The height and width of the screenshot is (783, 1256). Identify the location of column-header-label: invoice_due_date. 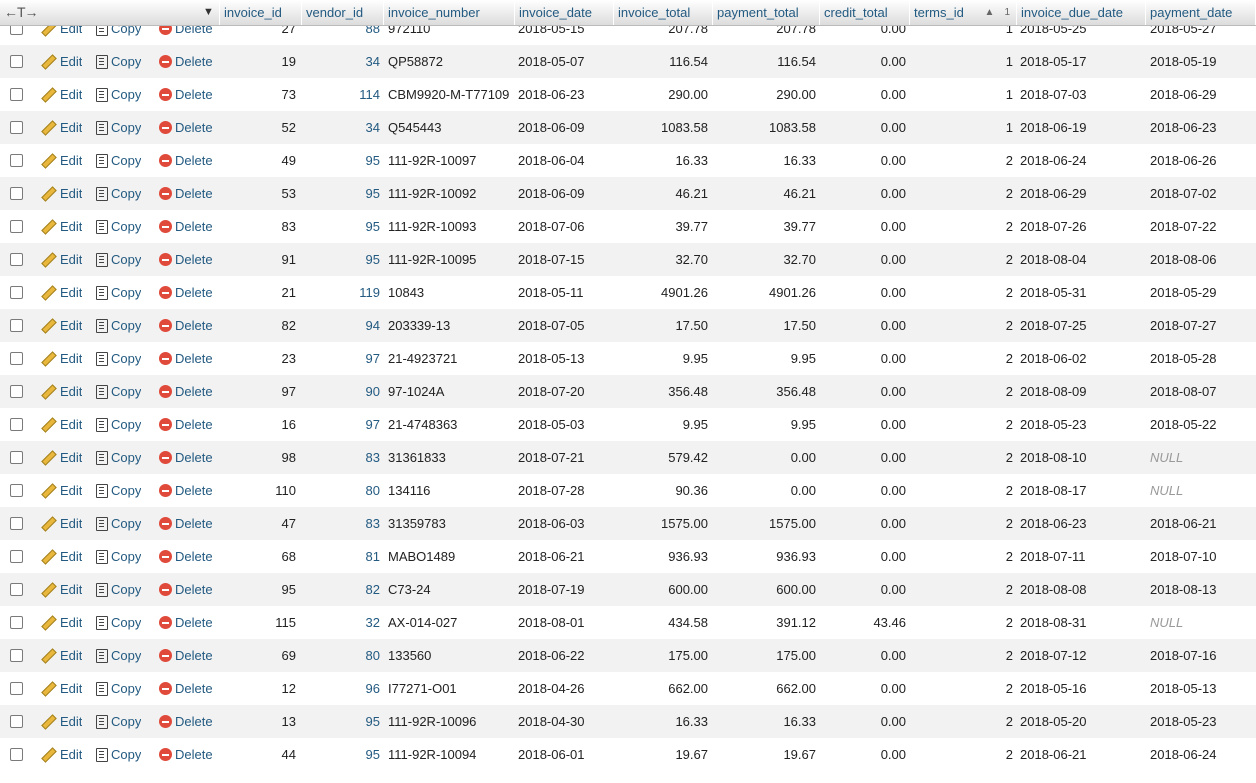
(1072, 12).